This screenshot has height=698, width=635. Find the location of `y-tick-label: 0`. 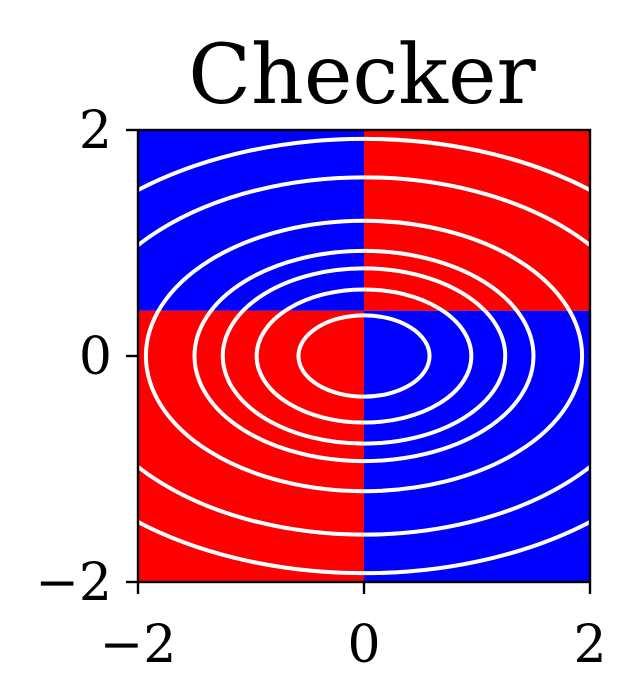

y-tick-label: 0 is located at coordinates (95, 357).